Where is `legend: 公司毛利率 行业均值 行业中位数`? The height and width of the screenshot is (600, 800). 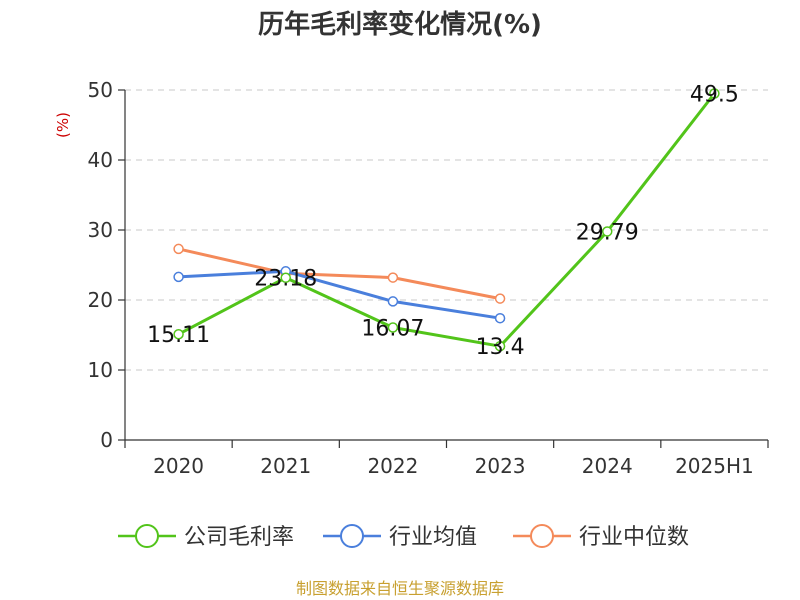
legend: 公司毛利率 行业均值 行业中位数 is located at coordinates (403, 537).